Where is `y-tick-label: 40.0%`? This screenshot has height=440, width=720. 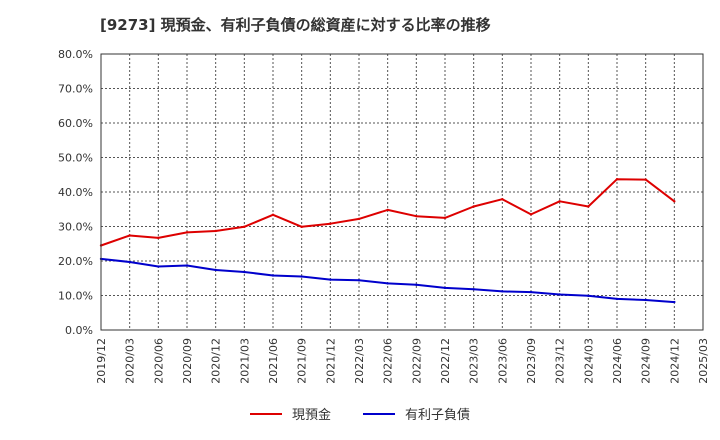 y-tick-label: 40.0% is located at coordinates (75, 192).